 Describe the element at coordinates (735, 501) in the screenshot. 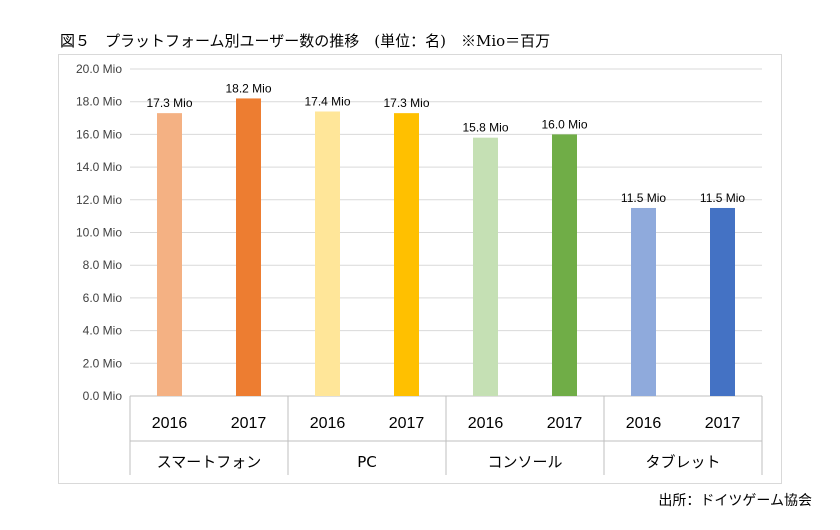

I see `source-note: 出所：ドイツゲーム協会` at that location.